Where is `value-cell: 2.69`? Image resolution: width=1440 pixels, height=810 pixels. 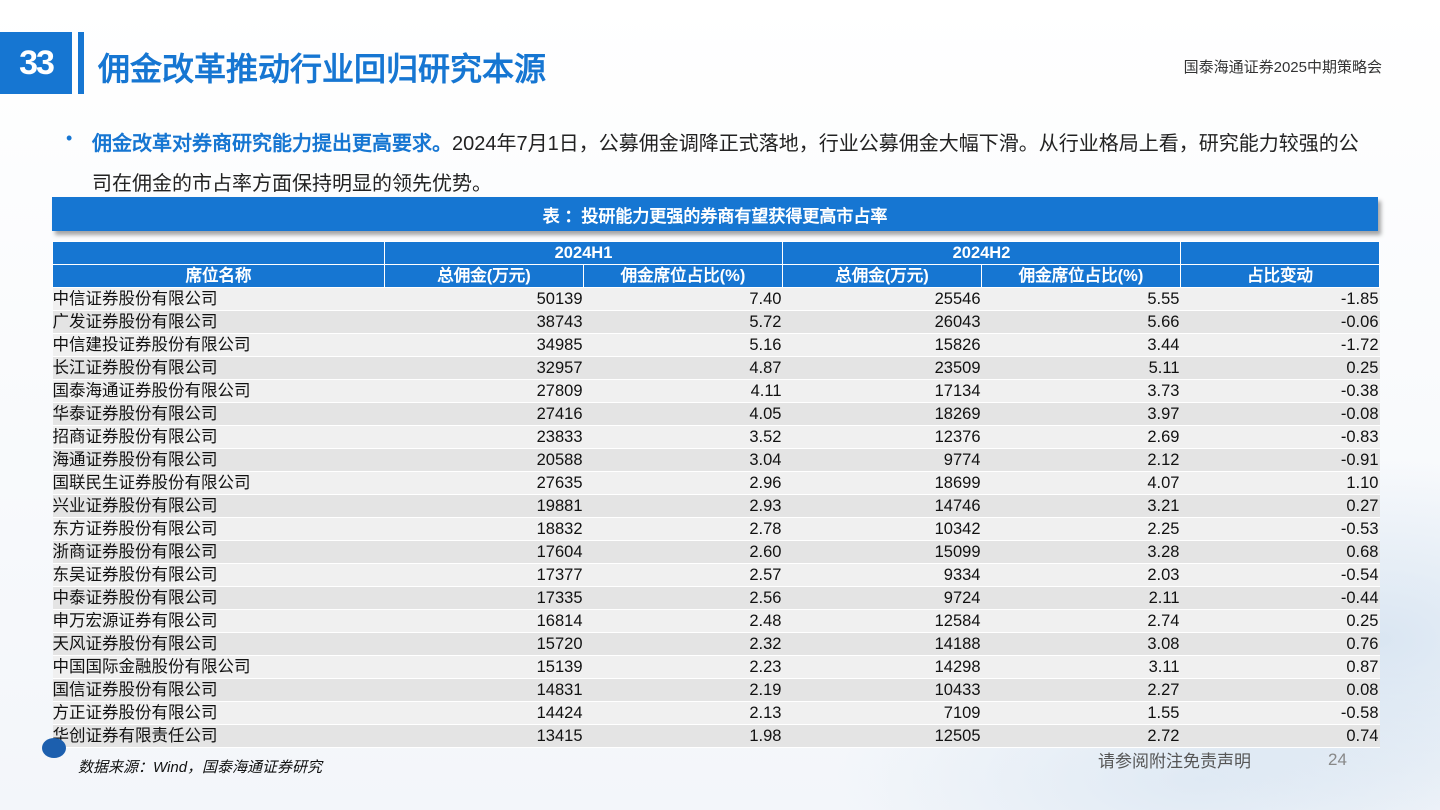 value-cell: 2.69 is located at coordinates (1081, 437).